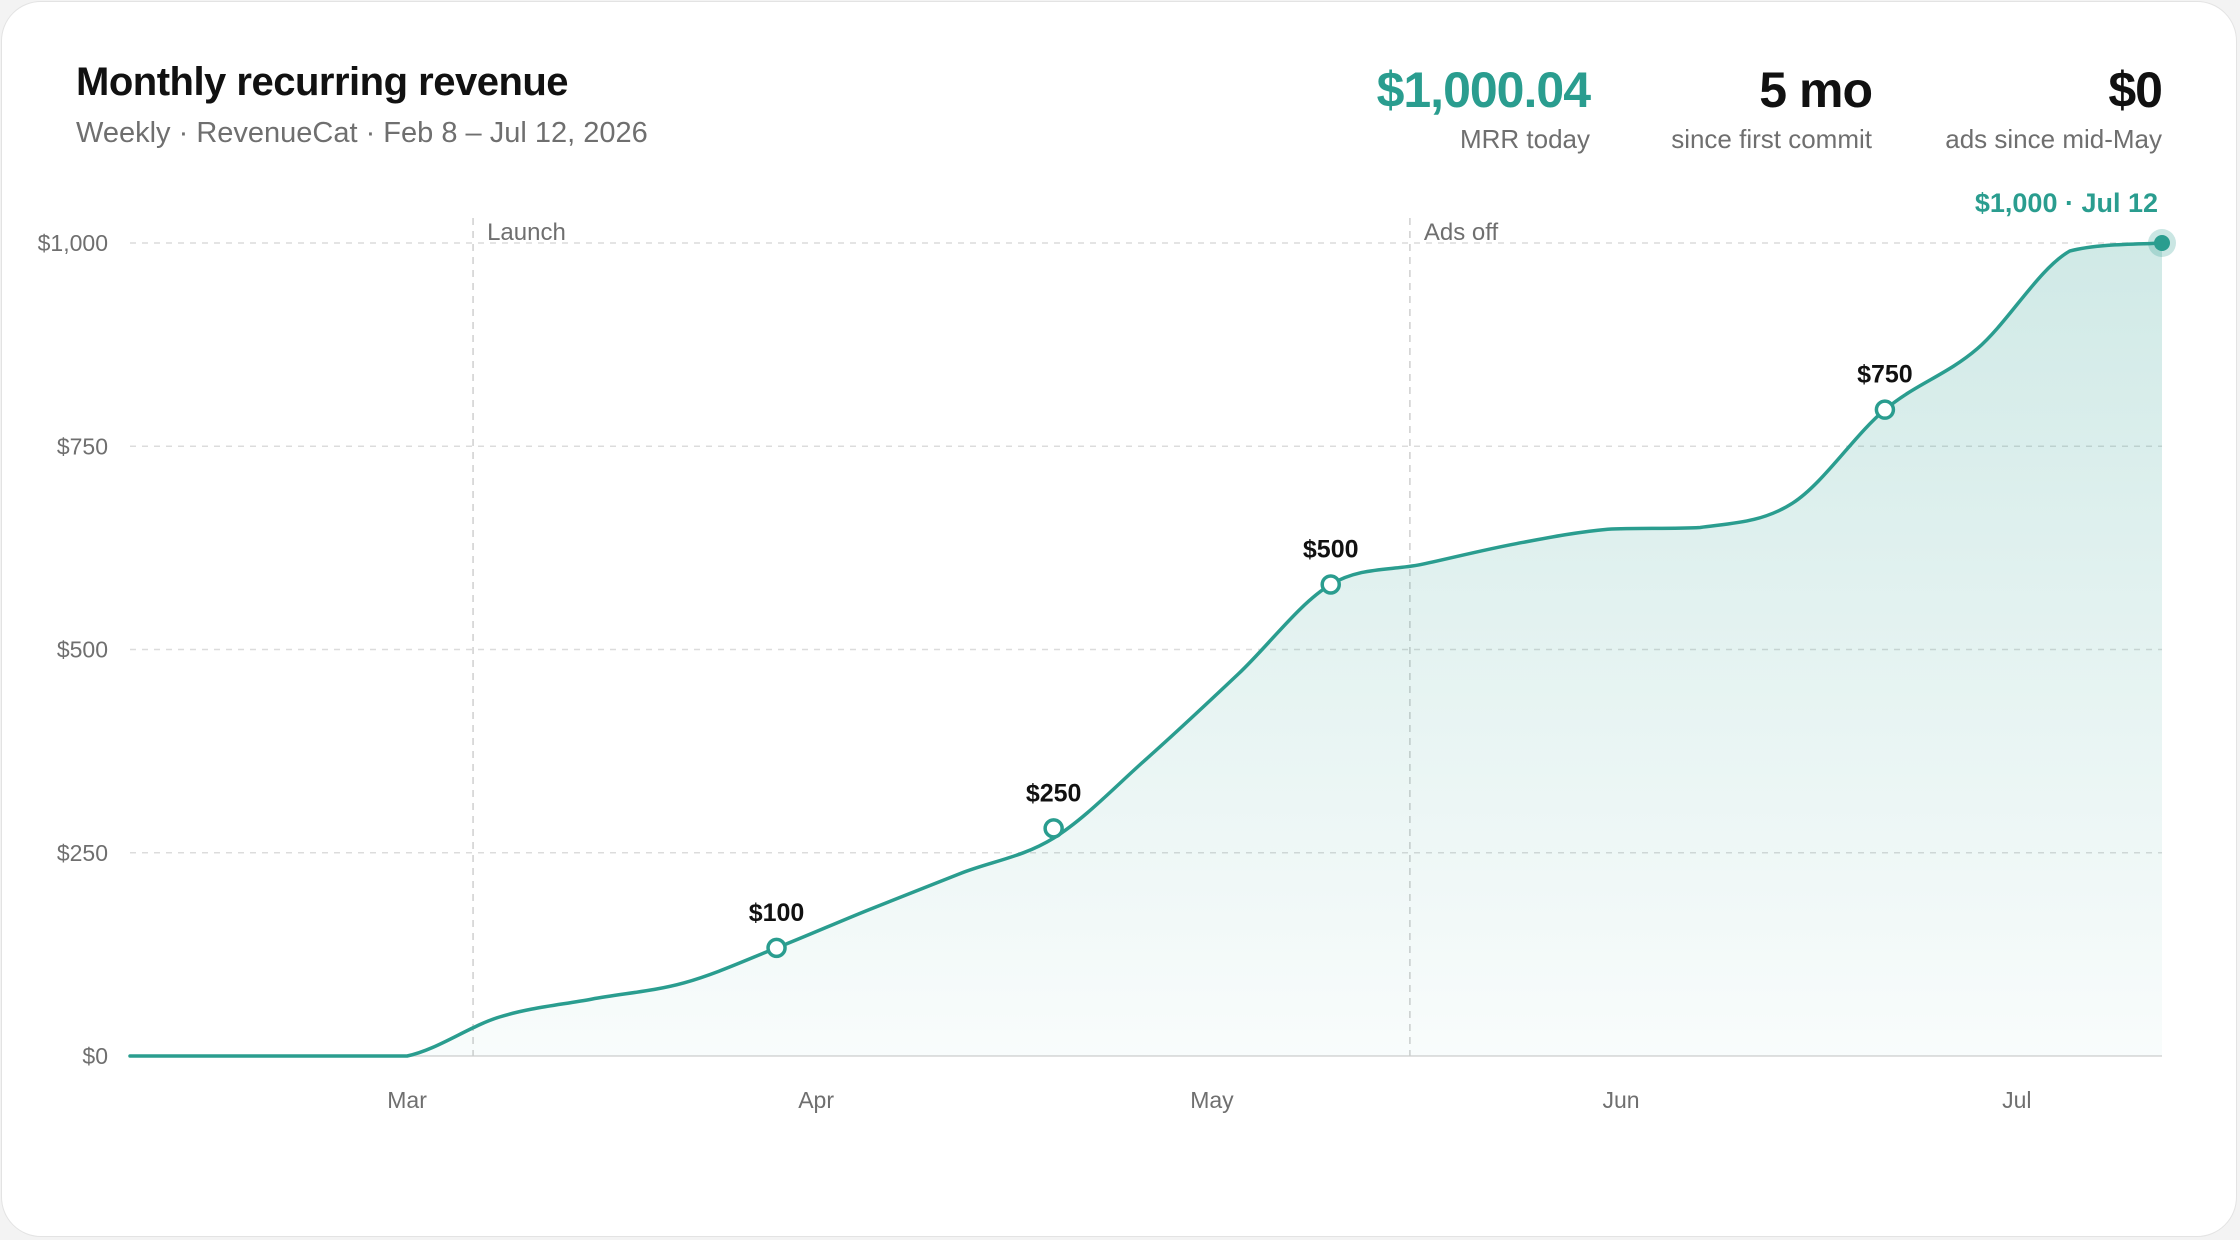 Image resolution: width=2240 pixels, height=1240 pixels. I want to click on stat-mrr-today: $1,000.04 MRR today, so click(1483, 107).